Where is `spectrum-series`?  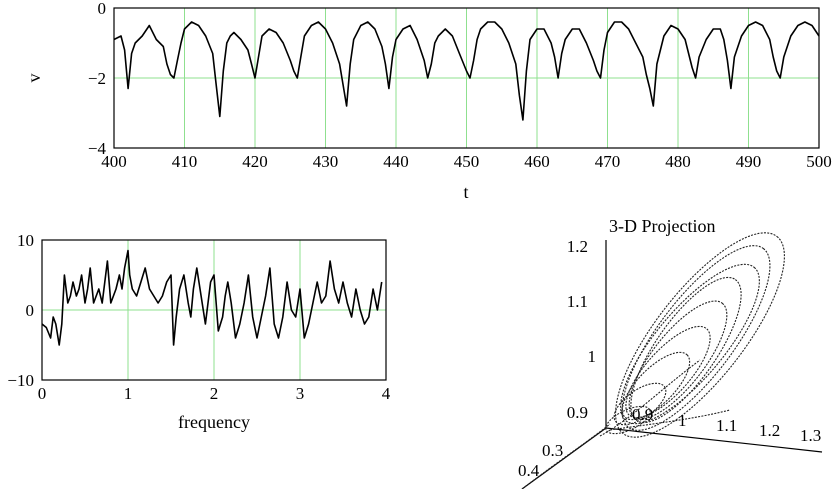 spectrum-series is located at coordinates (212, 297).